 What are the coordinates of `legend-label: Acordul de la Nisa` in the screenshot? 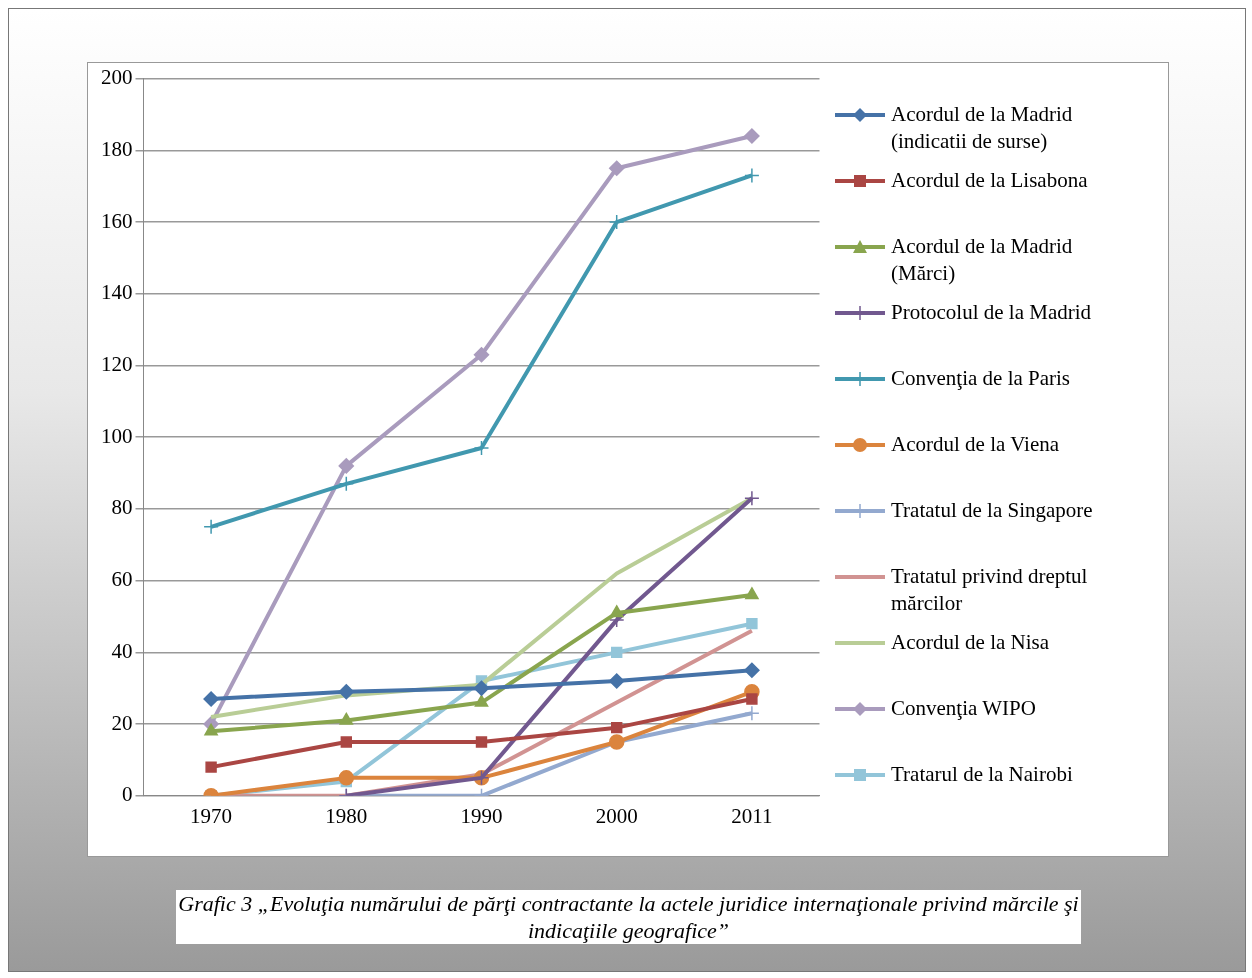 It's located at (970, 642).